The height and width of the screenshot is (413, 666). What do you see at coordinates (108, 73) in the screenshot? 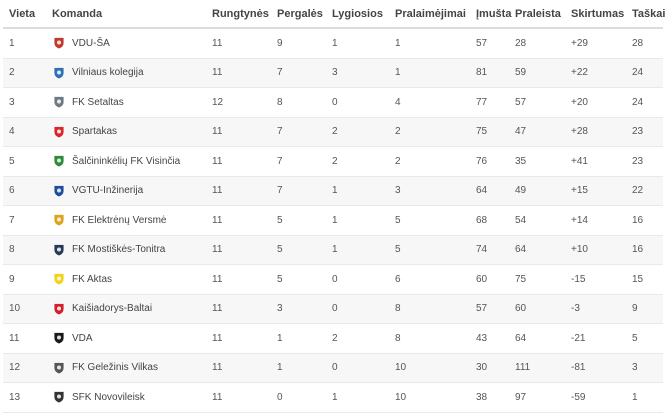
I see `team-name-link: Vilniaus kolegija` at bounding box center [108, 73].